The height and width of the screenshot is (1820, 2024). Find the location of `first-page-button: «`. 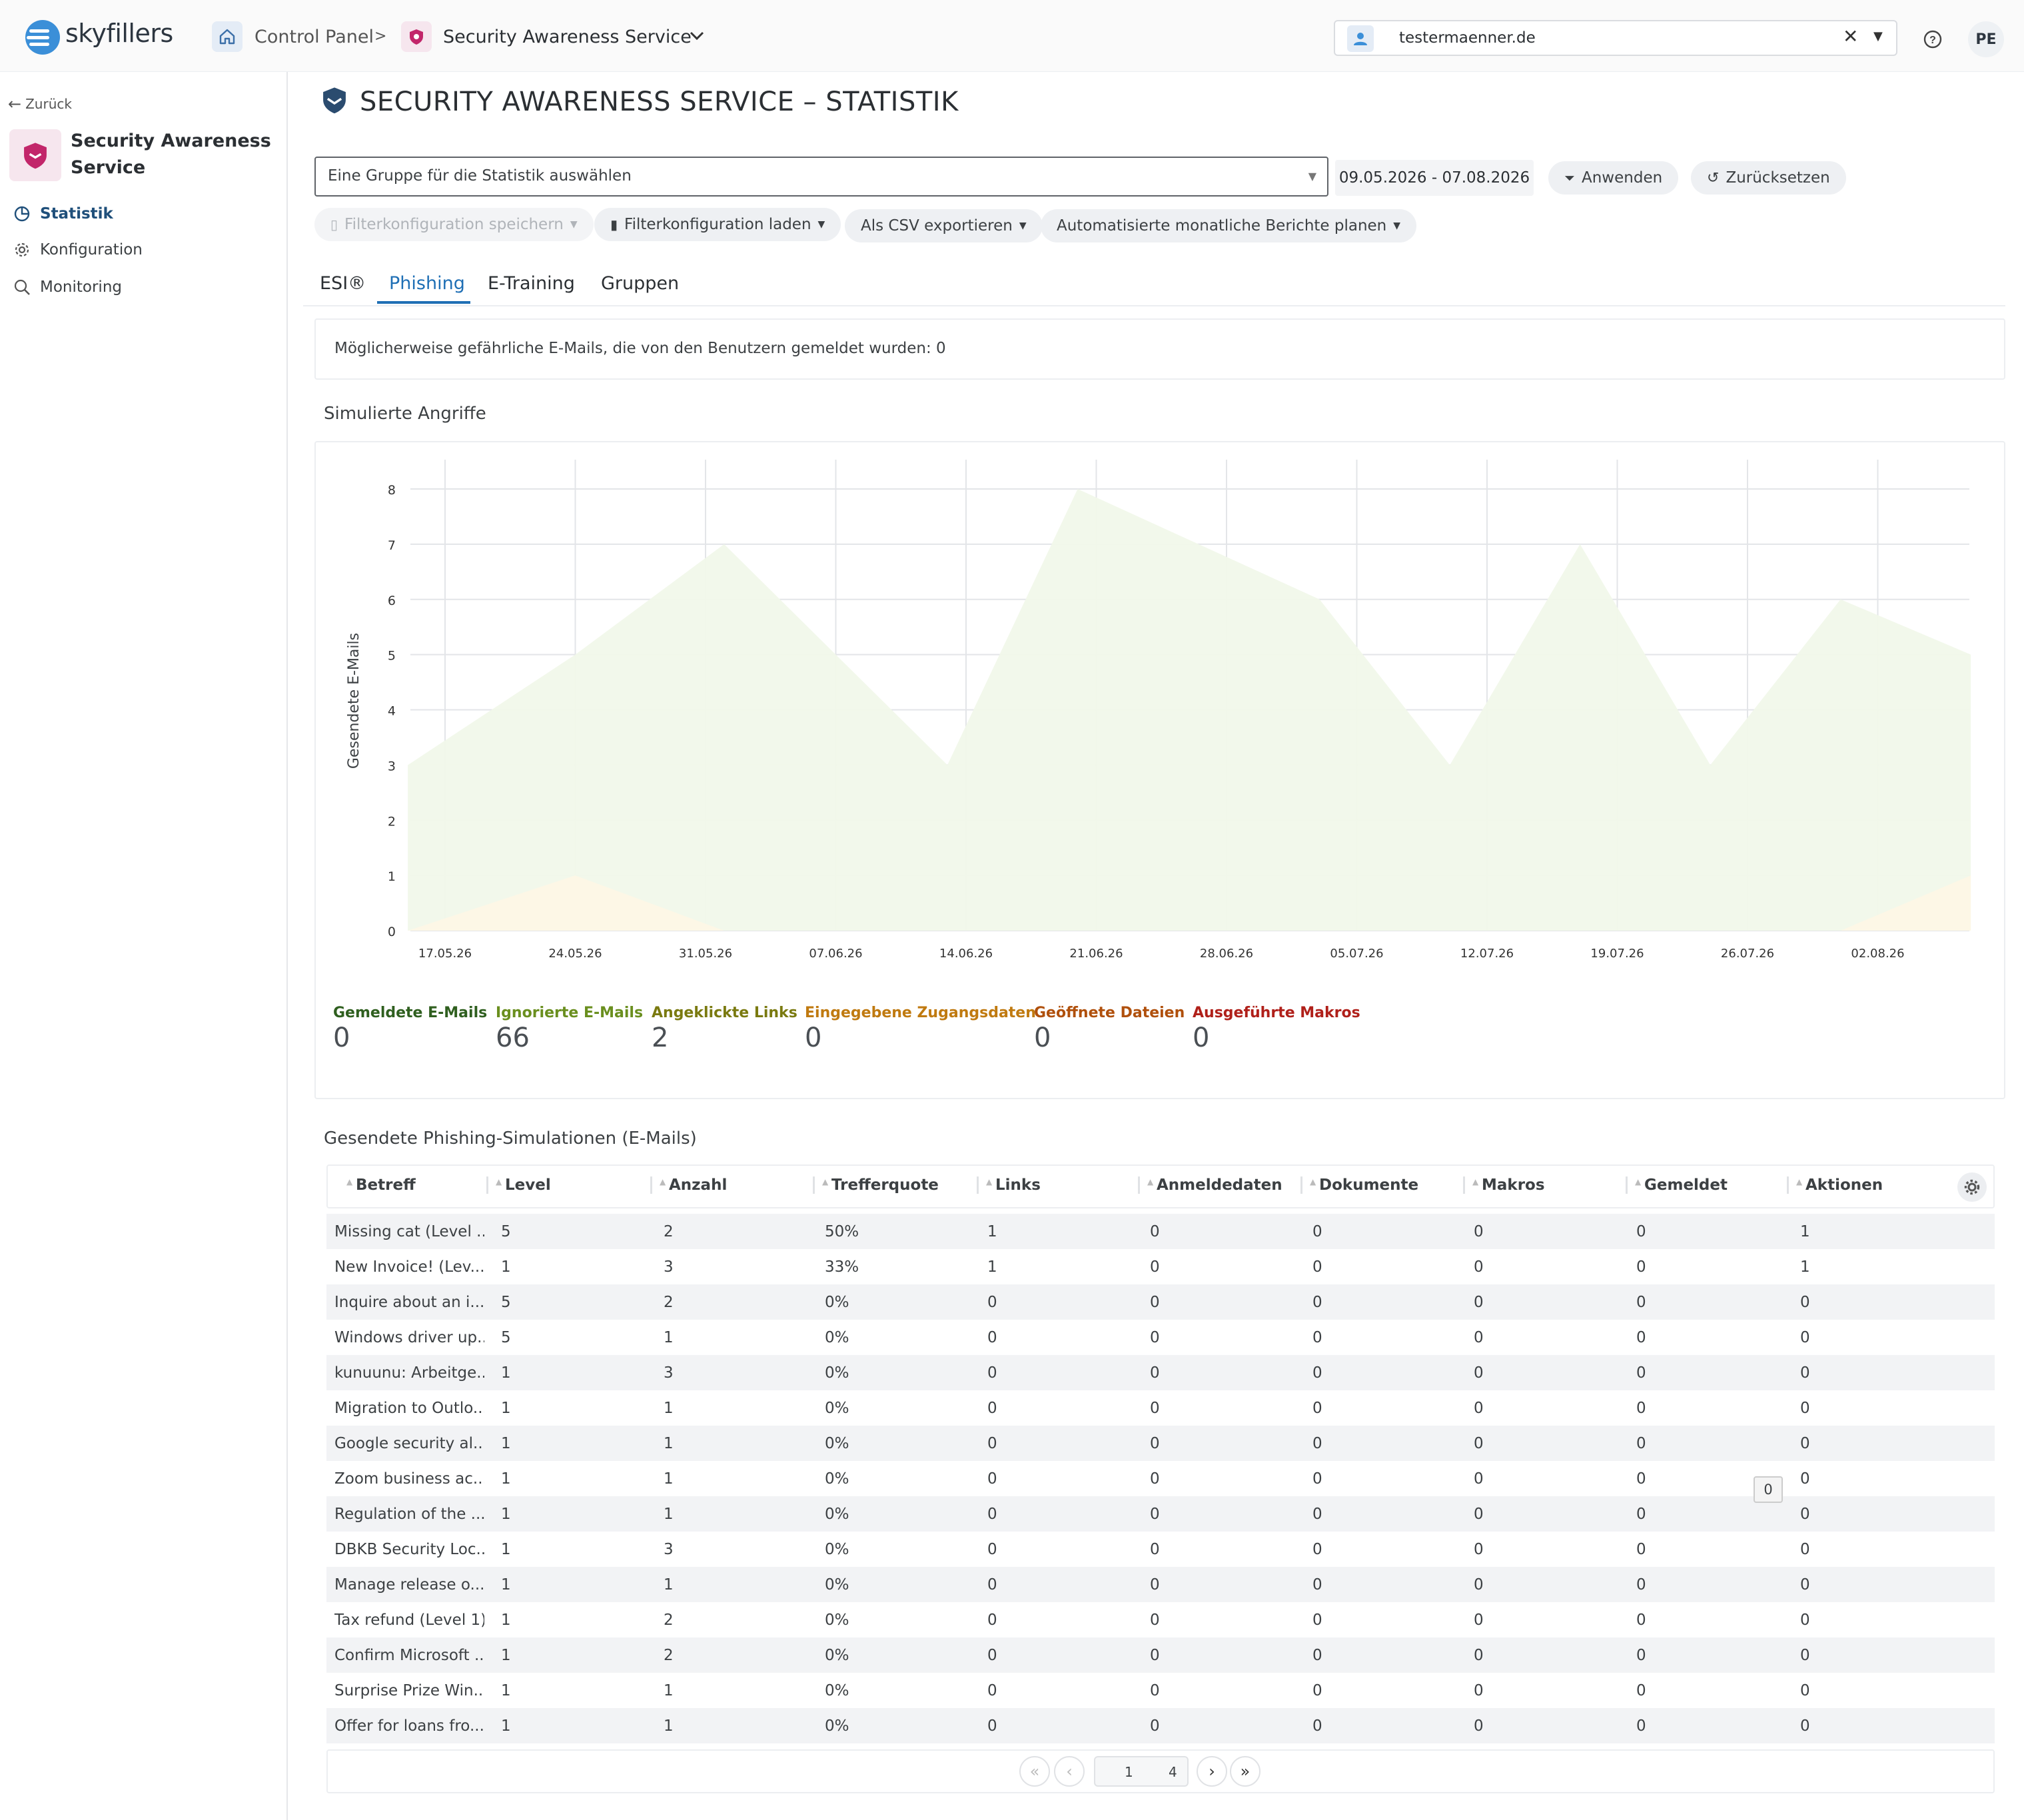

first-page-button: « is located at coordinates (1035, 1771).